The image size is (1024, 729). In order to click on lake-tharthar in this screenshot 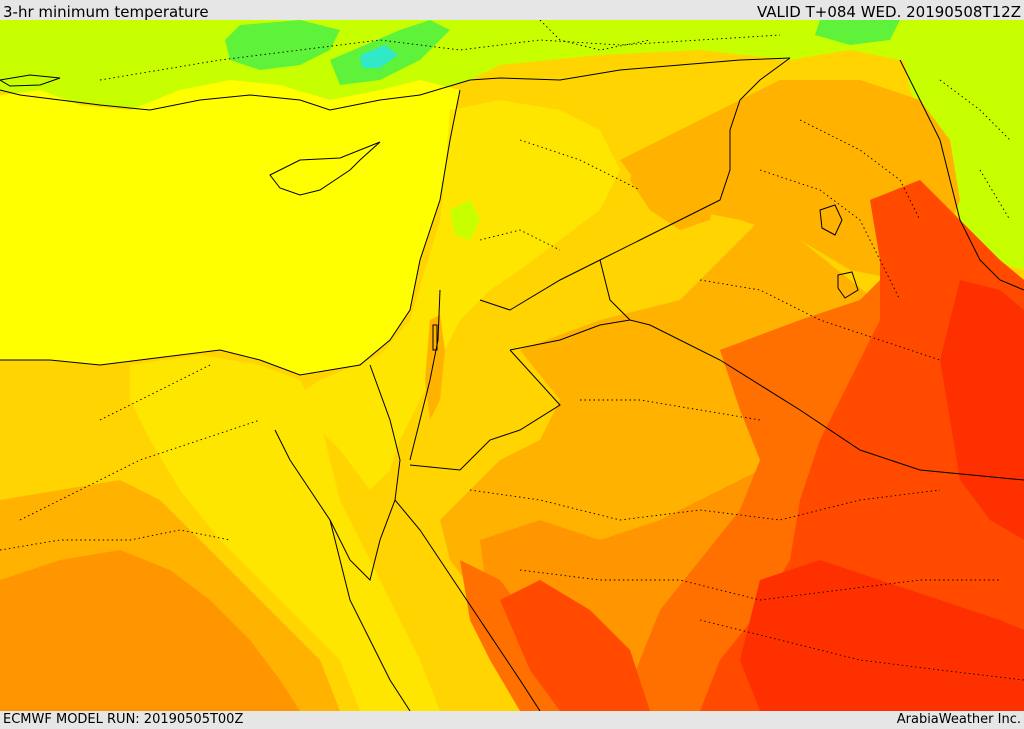, I will do `click(831, 220)`.